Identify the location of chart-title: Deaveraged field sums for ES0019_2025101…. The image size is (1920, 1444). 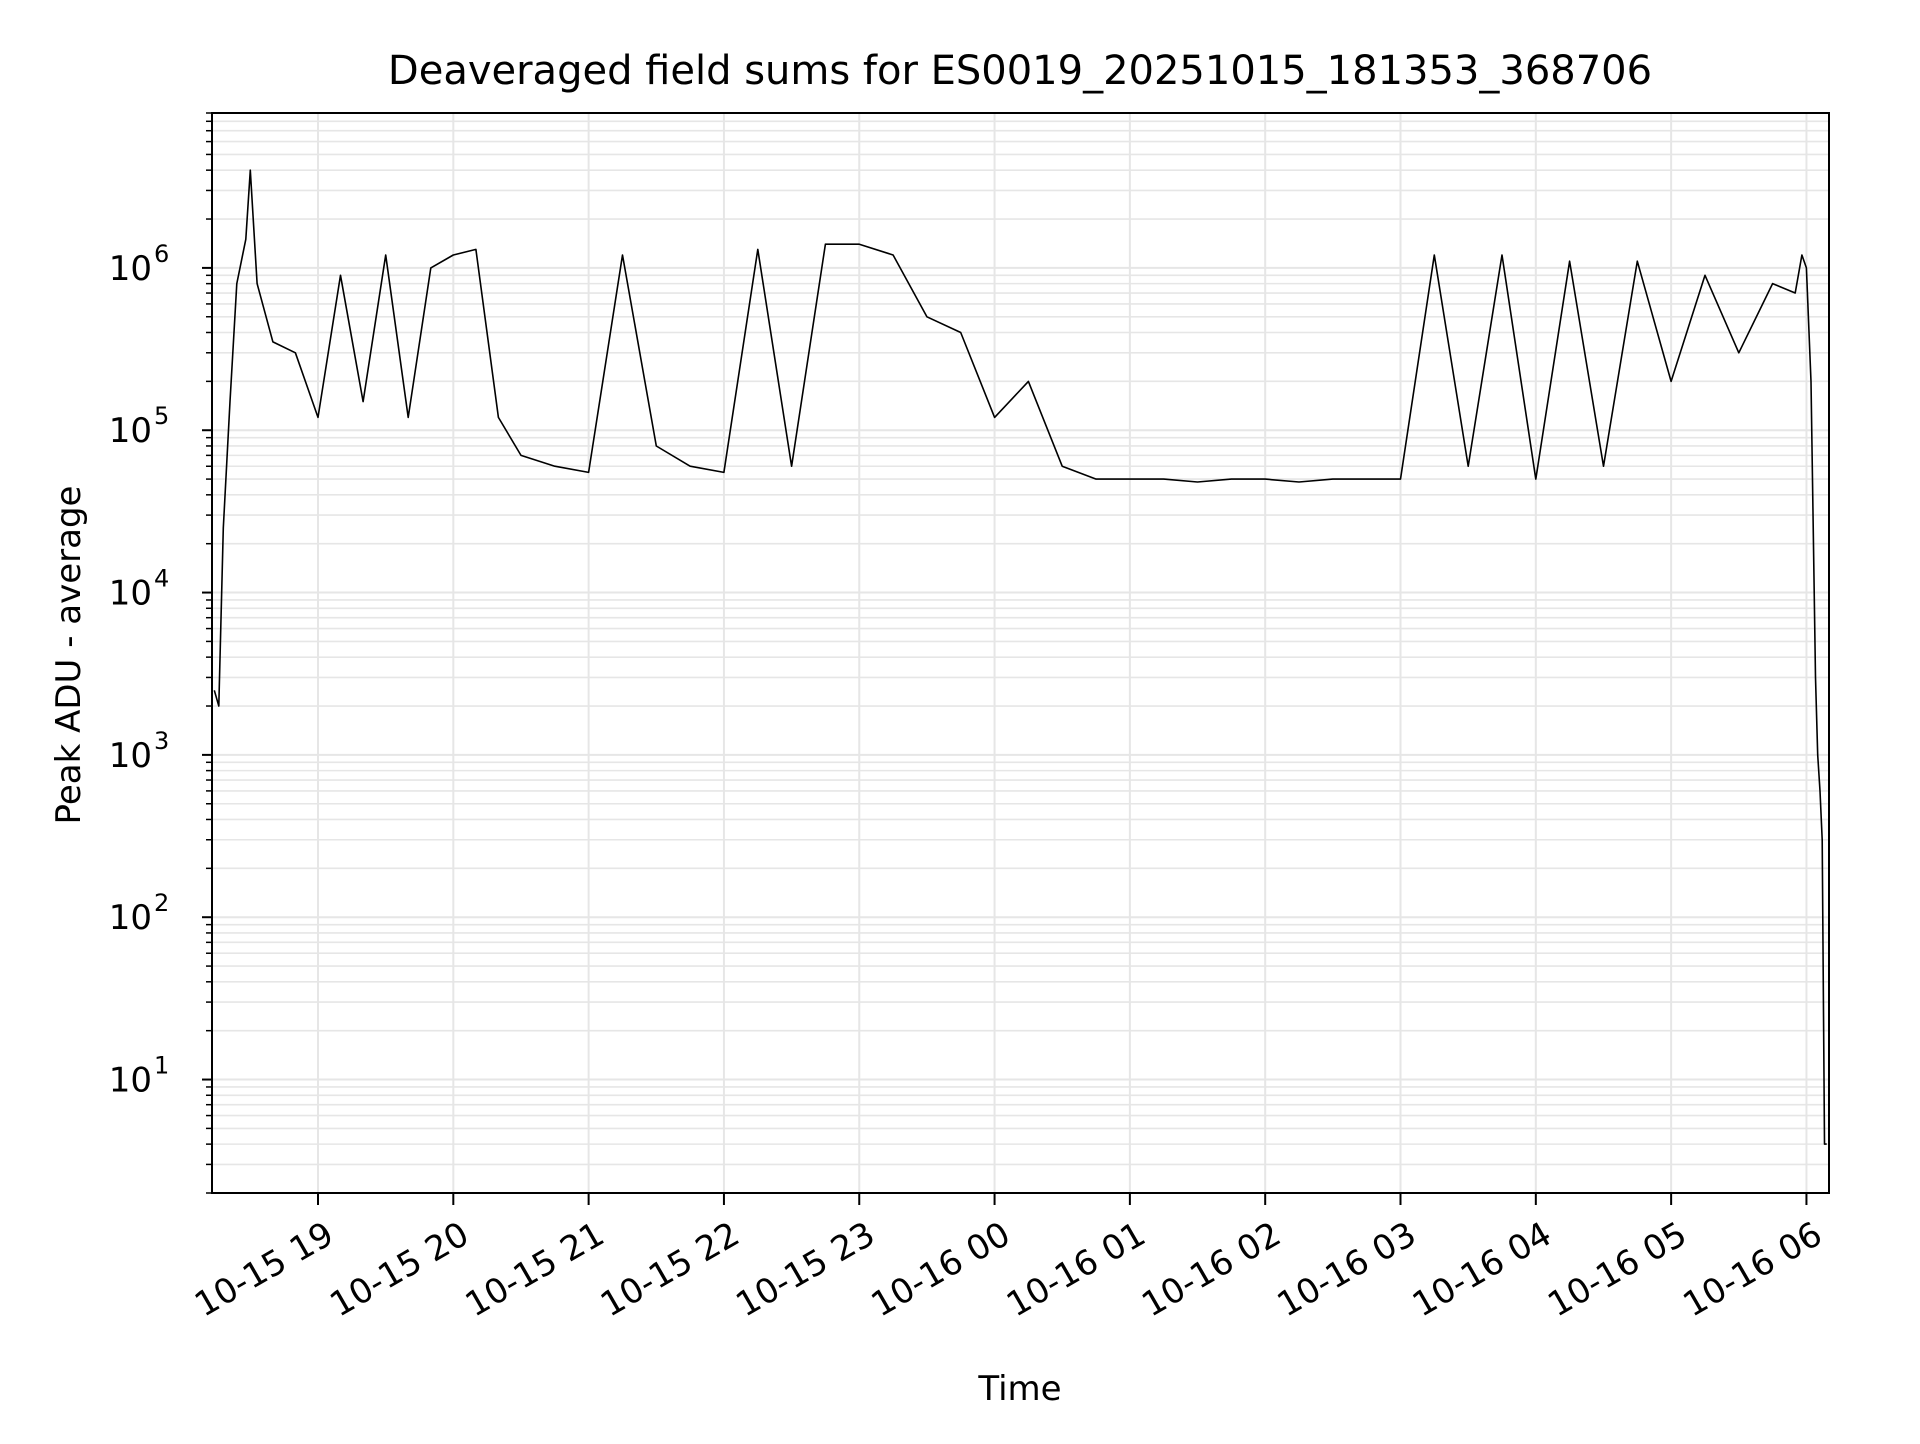
(1020, 71).